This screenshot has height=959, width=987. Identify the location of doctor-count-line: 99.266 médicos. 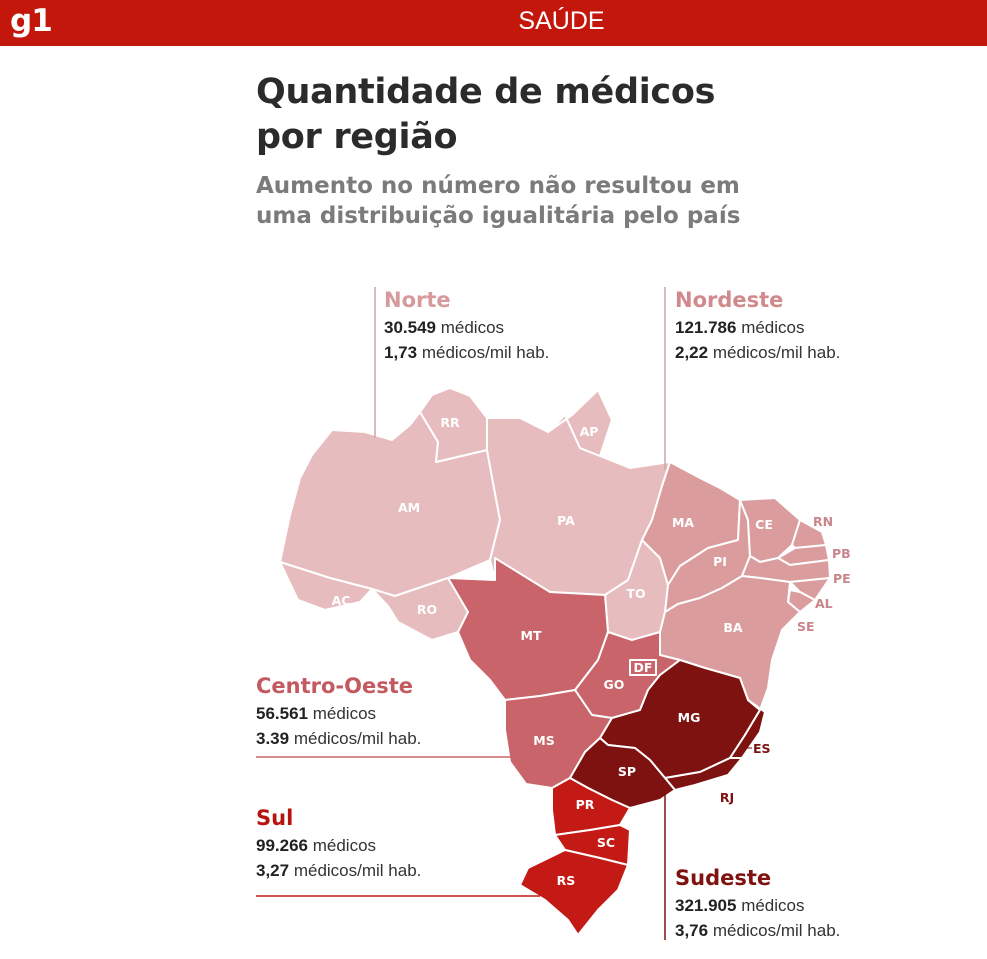
(338, 845).